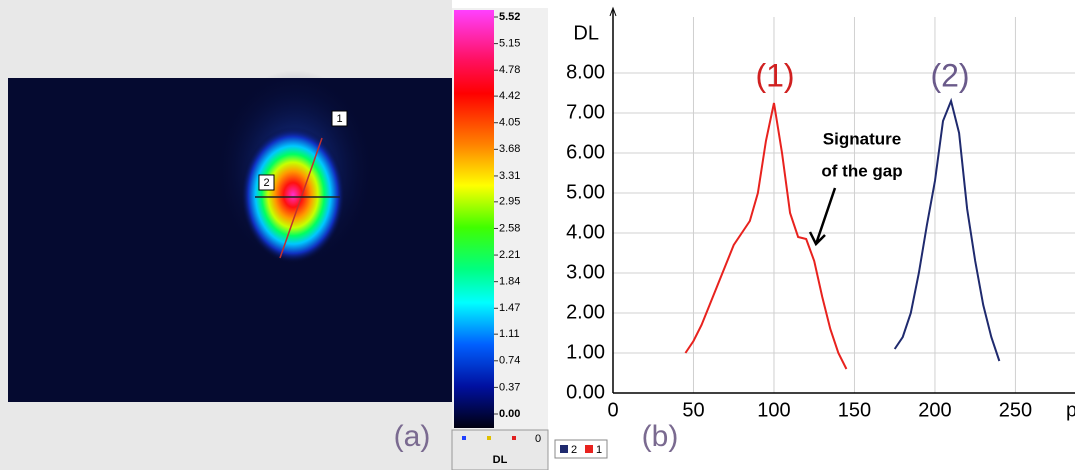 This screenshot has width=1075, height=470. What do you see at coordinates (773, 410) in the screenshot?
I see `x-tick-label: 100` at bounding box center [773, 410].